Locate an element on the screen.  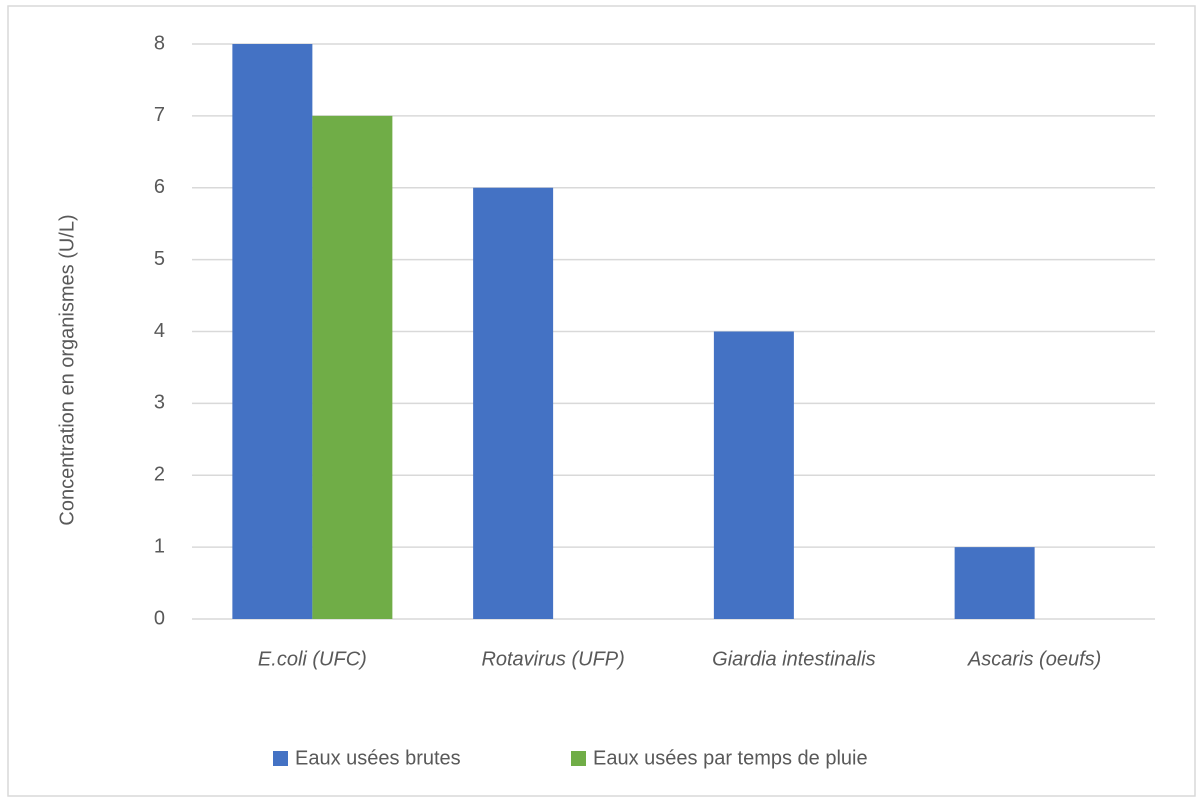
y-tick-label: 2 is located at coordinates (159, 475).